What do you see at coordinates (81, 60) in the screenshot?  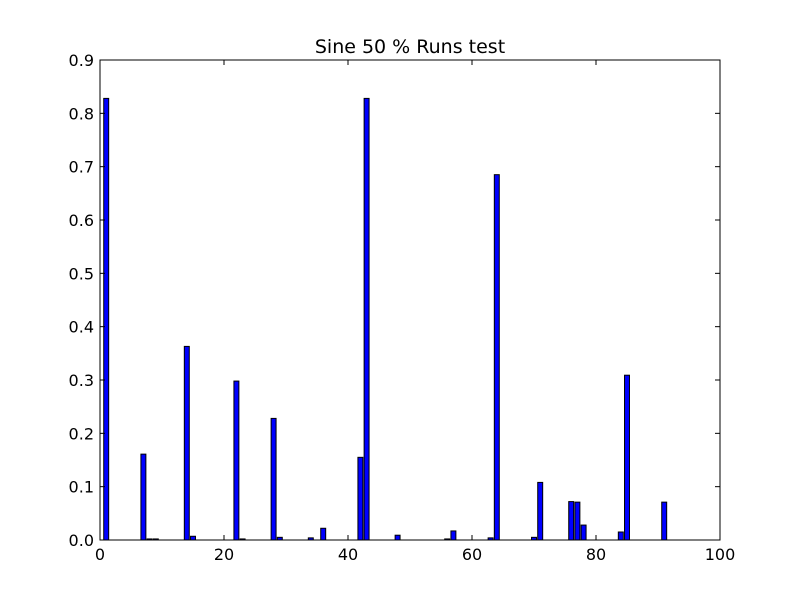 I see `y-tick-label-0.9: 0.9` at bounding box center [81, 60].